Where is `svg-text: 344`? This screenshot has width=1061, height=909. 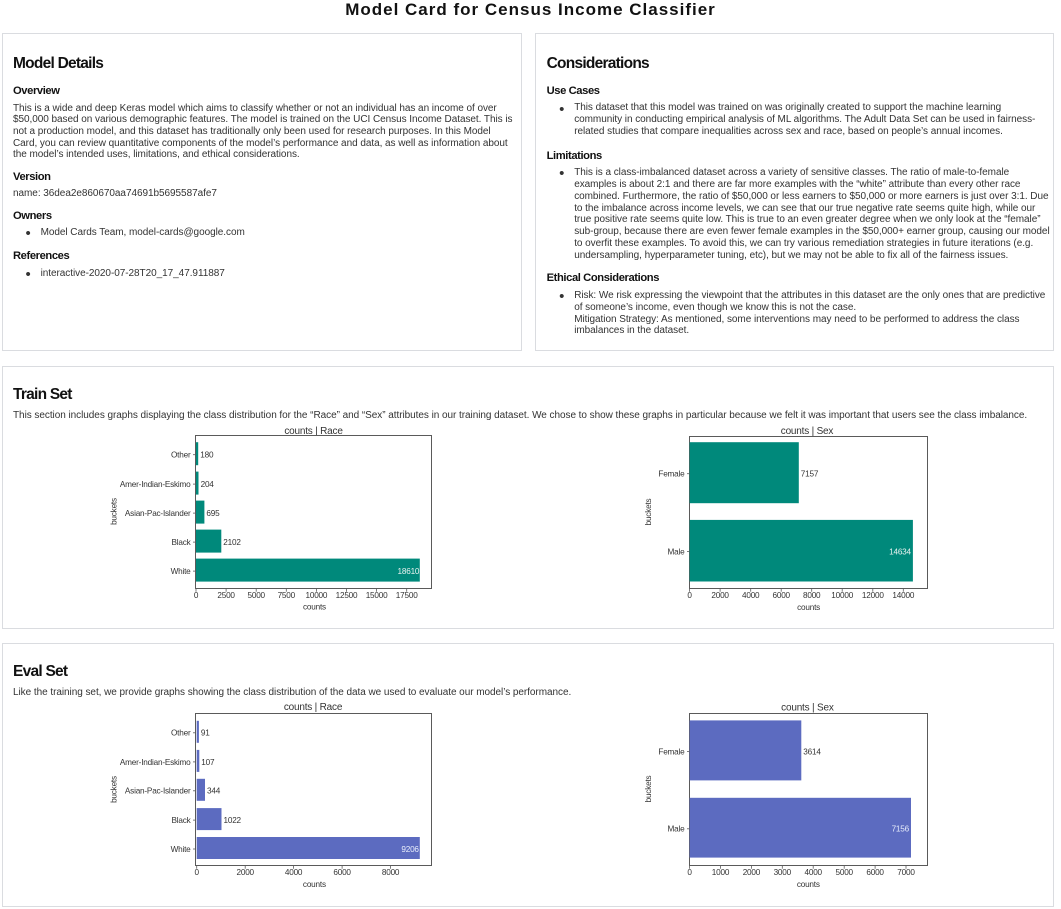 svg-text: 344 is located at coordinates (214, 791).